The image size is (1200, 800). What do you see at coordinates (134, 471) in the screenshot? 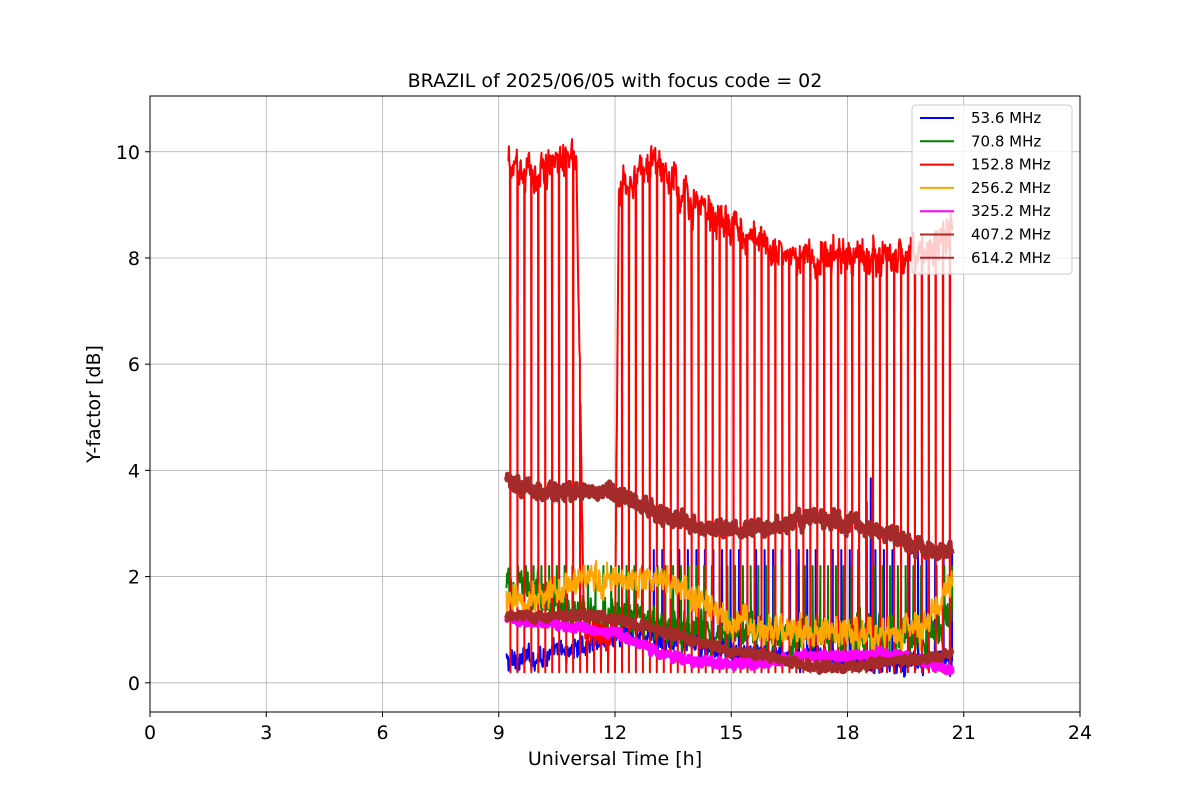
I see `y-tick-label: 4` at bounding box center [134, 471].